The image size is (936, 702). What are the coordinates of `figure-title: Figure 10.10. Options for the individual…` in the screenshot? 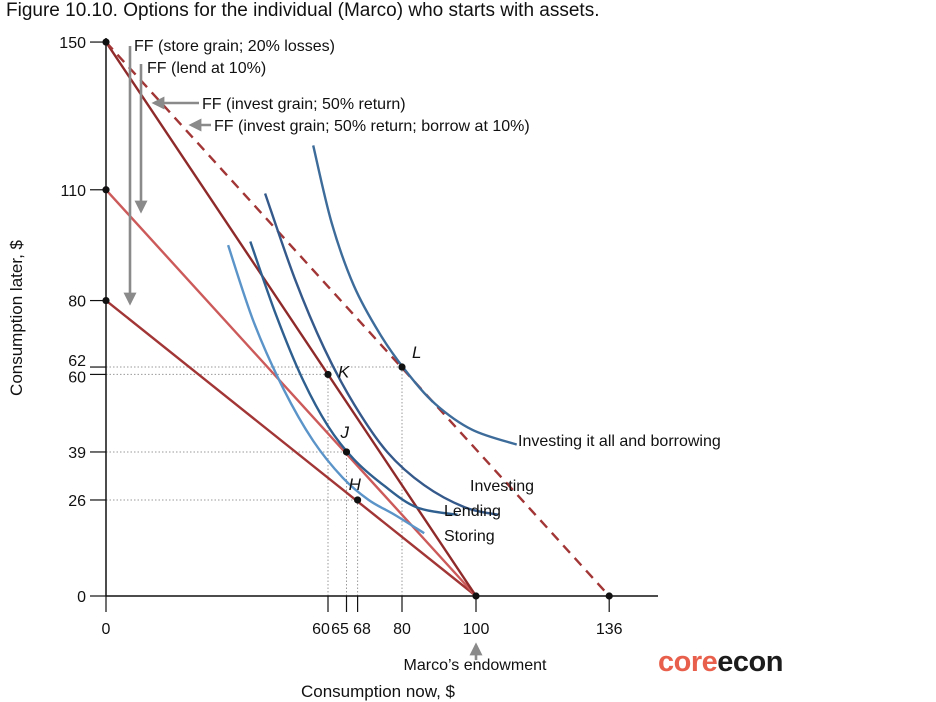 It's located at (303, 10).